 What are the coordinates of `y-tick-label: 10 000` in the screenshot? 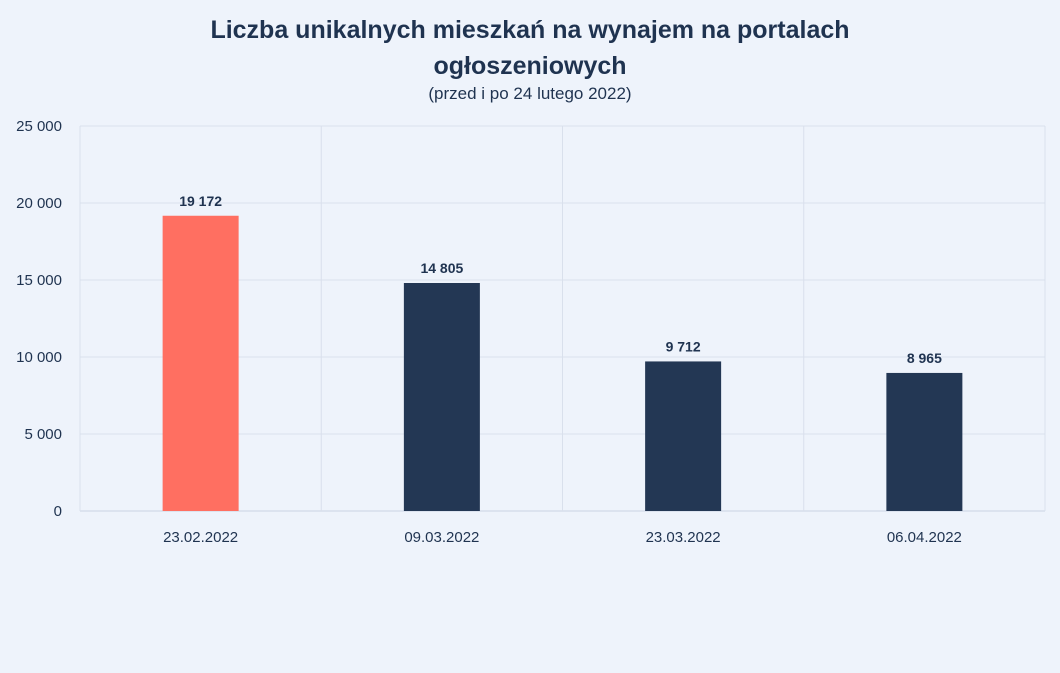 It's located at (39, 357).